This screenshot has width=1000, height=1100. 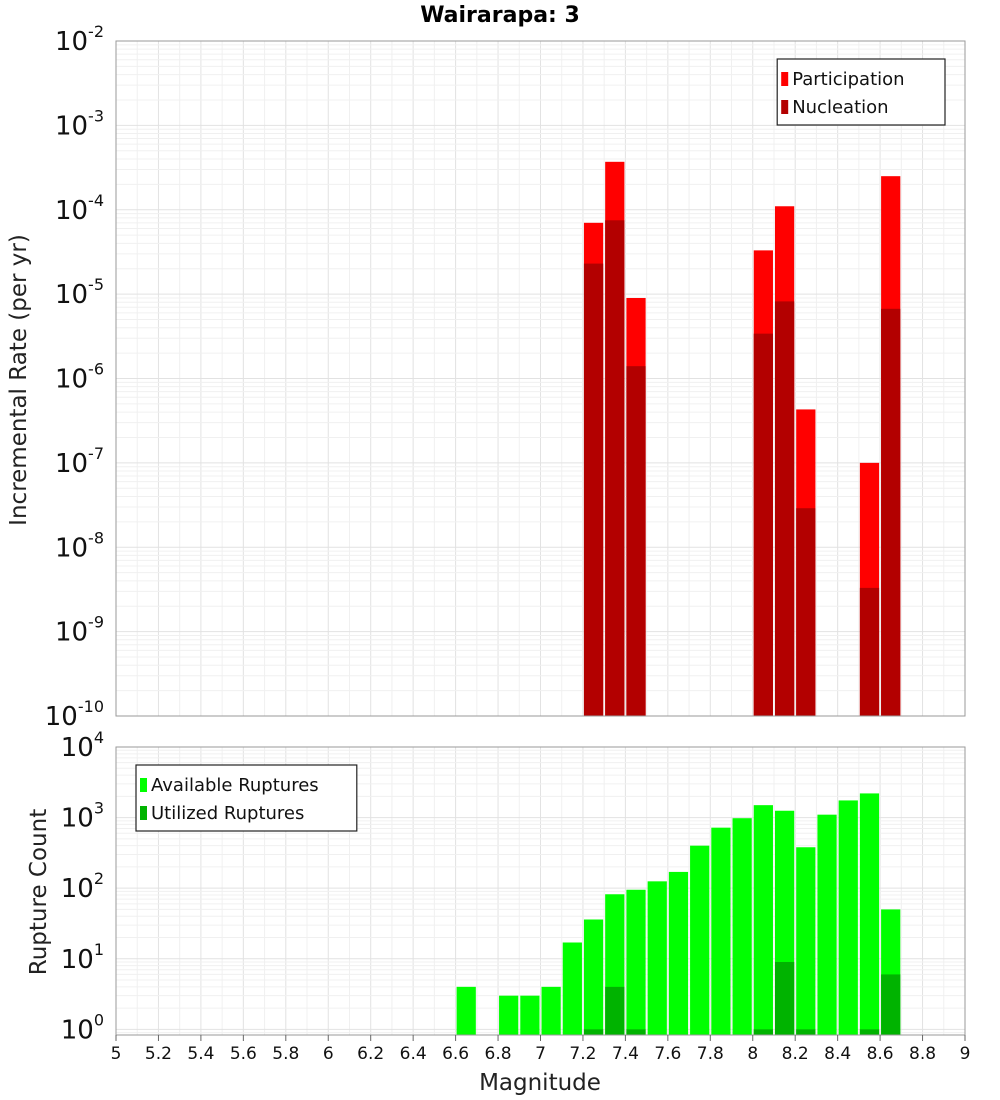 What do you see at coordinates (82, 1027) in the screenshot?
I see `y-tick-label: 10⁰` at bounding box center [82, 1027].